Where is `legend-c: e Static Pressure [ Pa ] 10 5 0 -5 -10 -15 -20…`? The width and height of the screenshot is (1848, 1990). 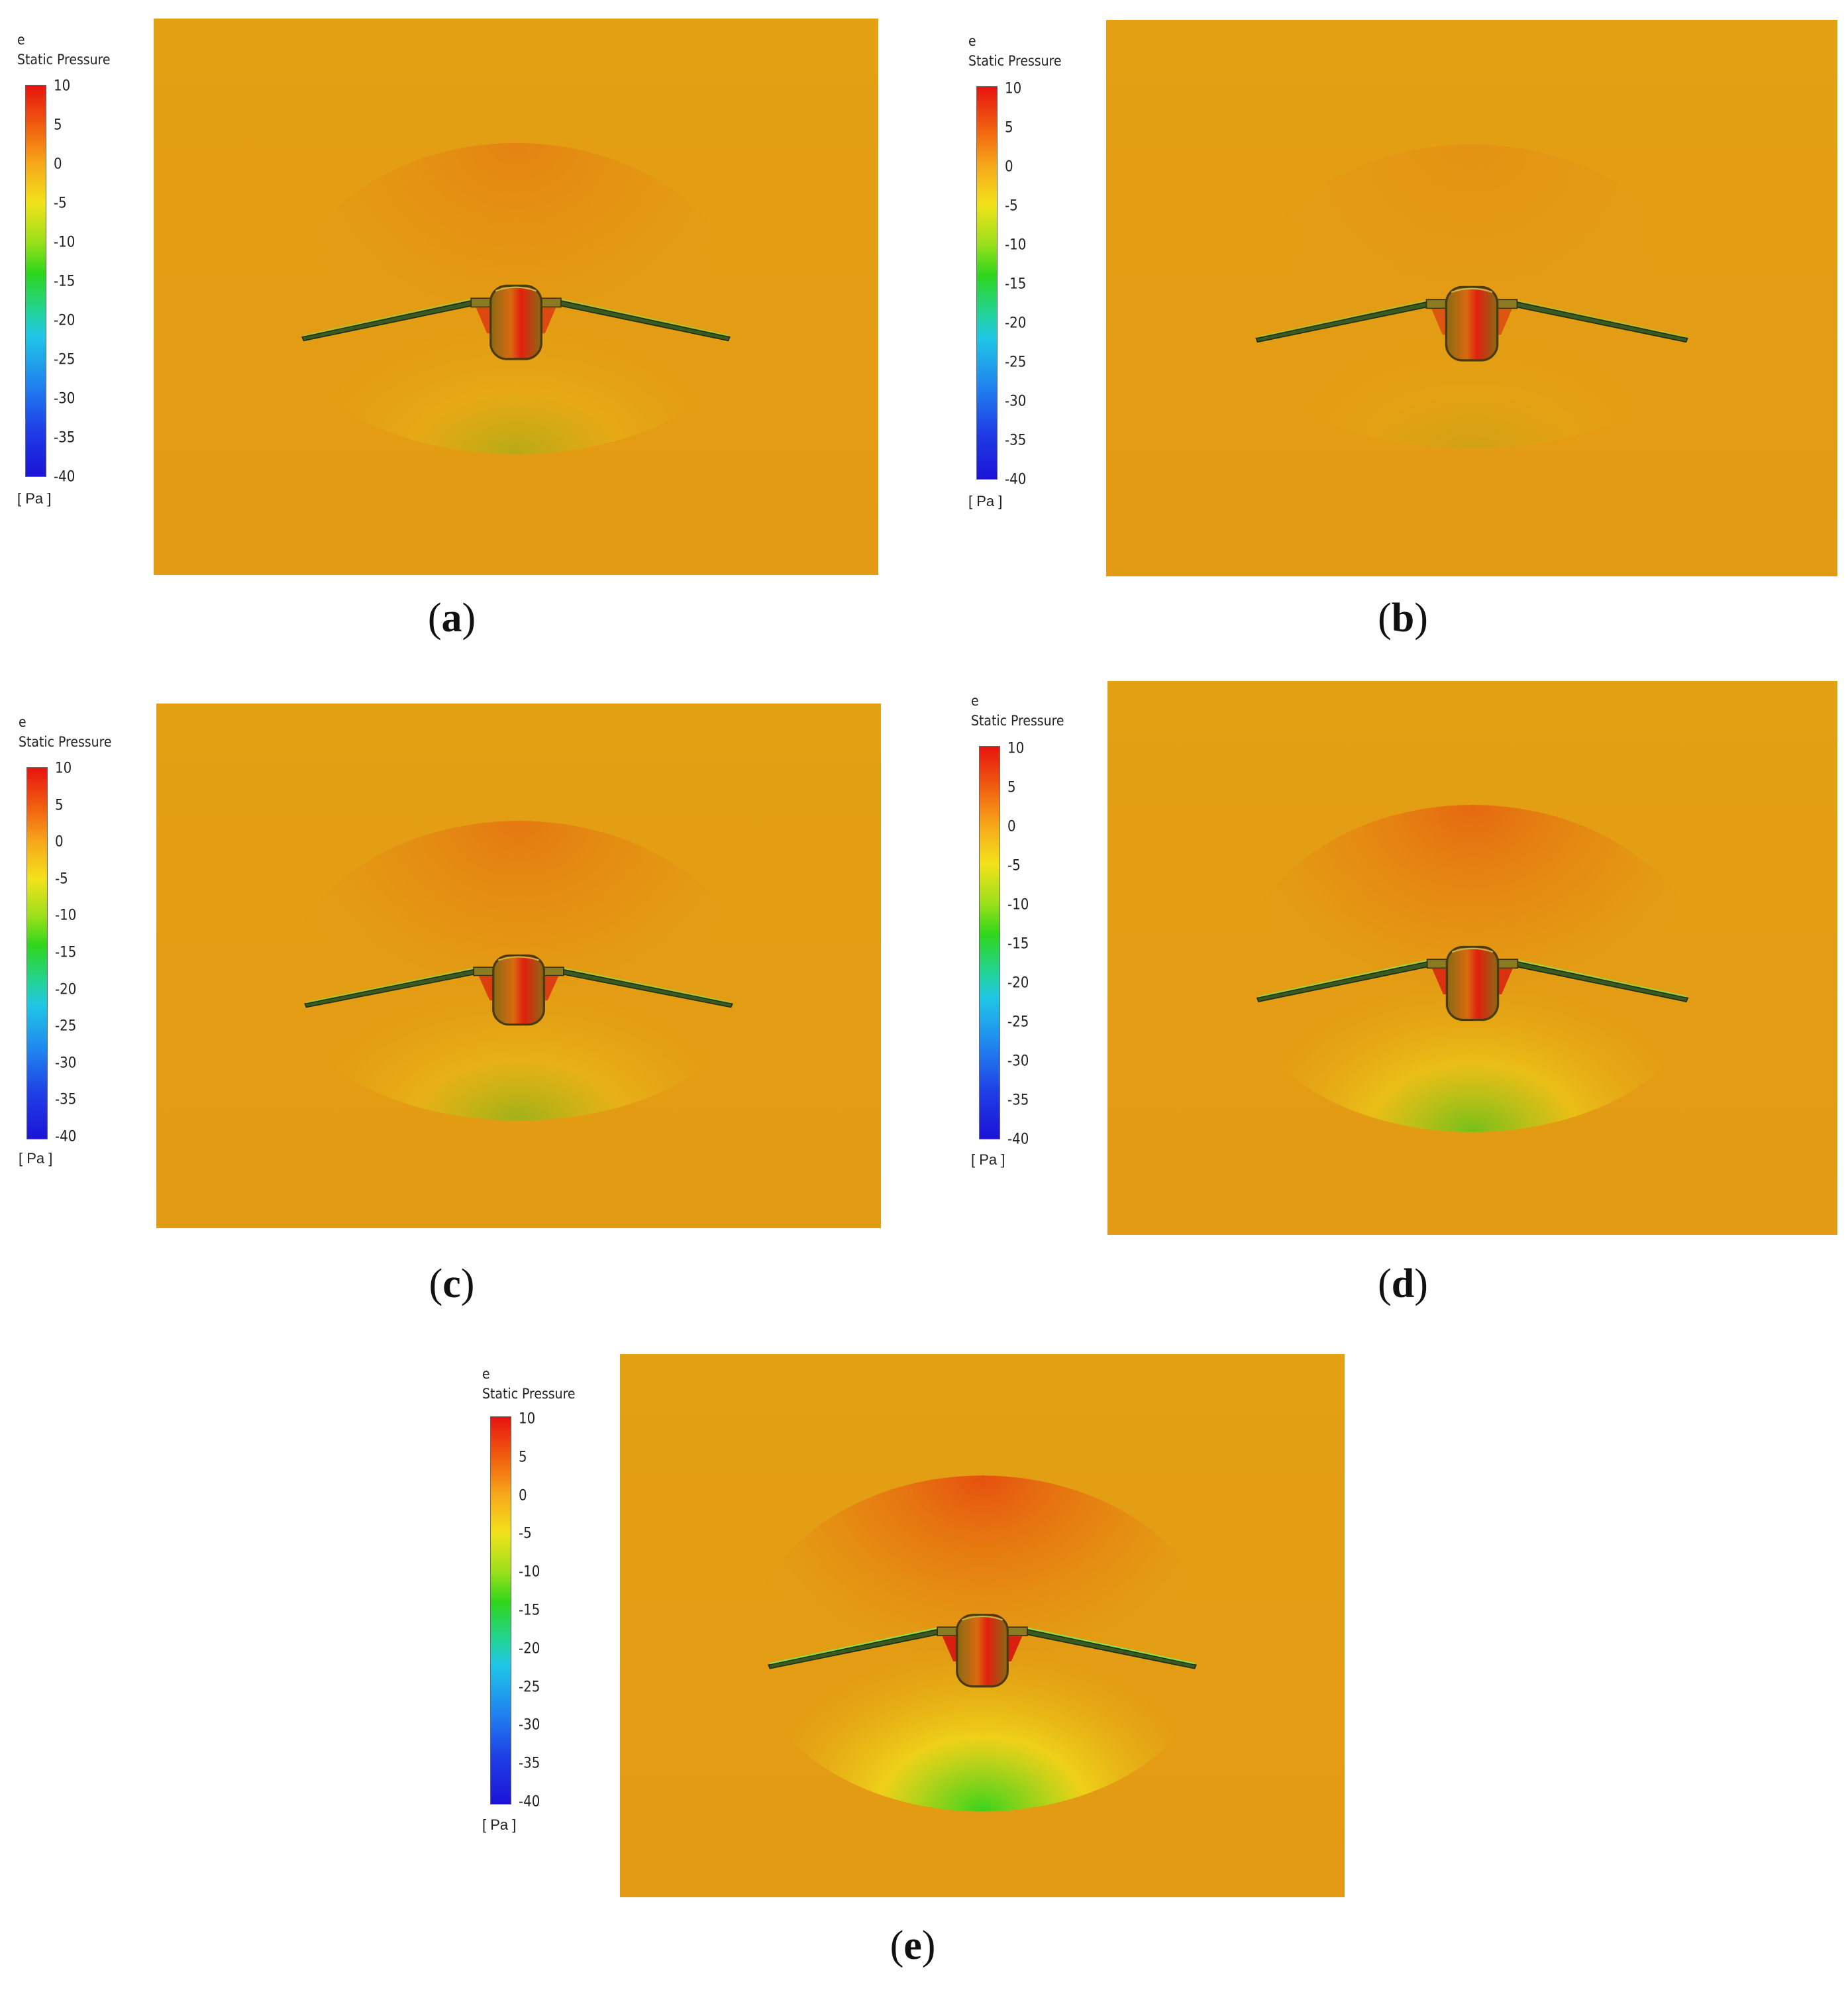
legend-c: e Static Pressure [ Pa ] 10 5 0 -5 -10 -15 -20… is located at coordinates (85, 966).